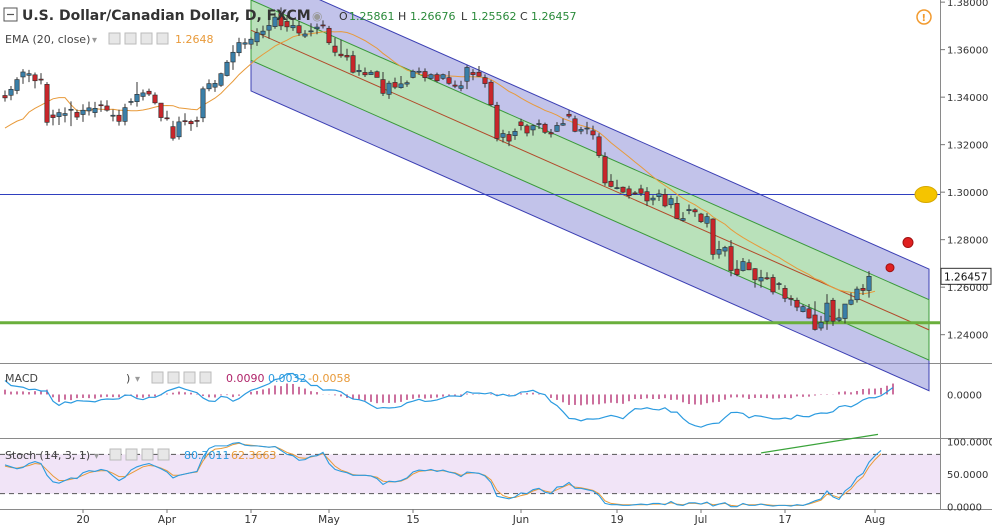 The width and height of the screenshot is (992, 532). I want to click on red-dot-marker, so click(908, 243).